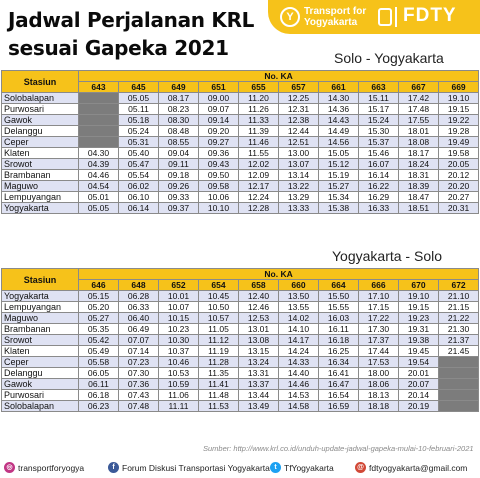  What do you see at coordinates (458, 175) in the screenshot?
I see `time-cell: 20.12` at bounding box center [458, 175].